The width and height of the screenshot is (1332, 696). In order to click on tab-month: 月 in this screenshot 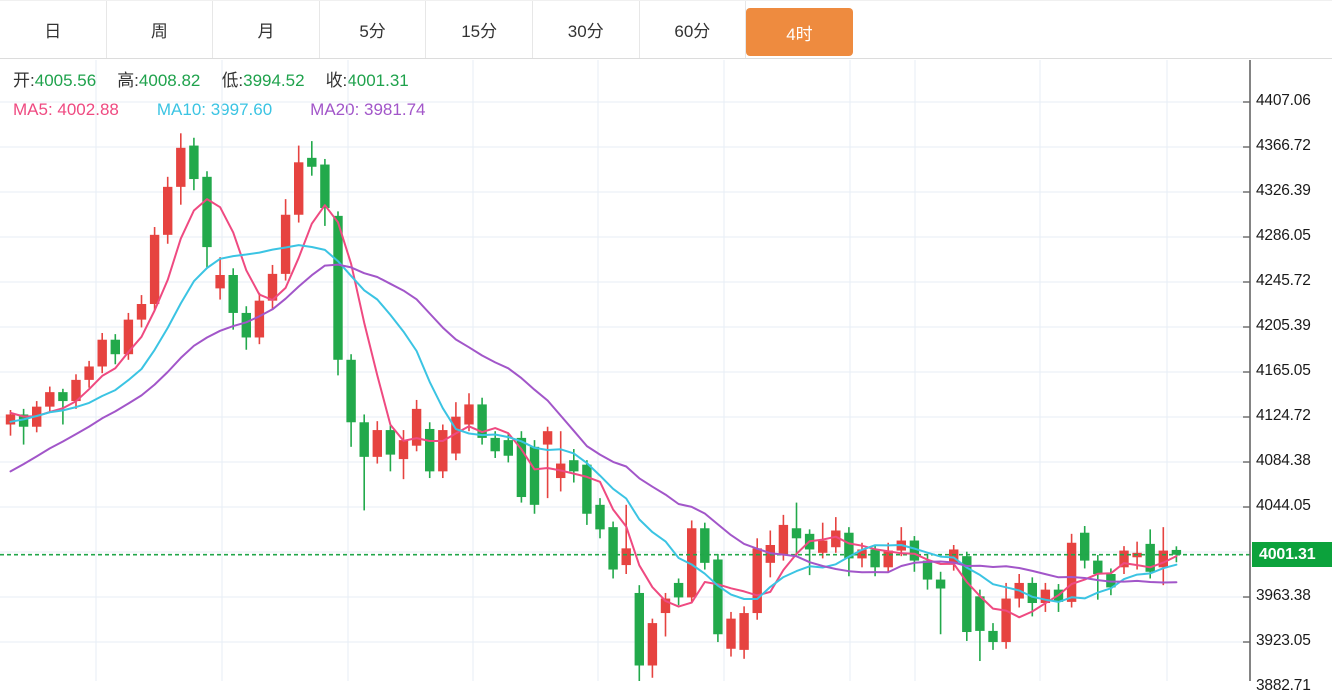, I will do `click(266, 29)`.